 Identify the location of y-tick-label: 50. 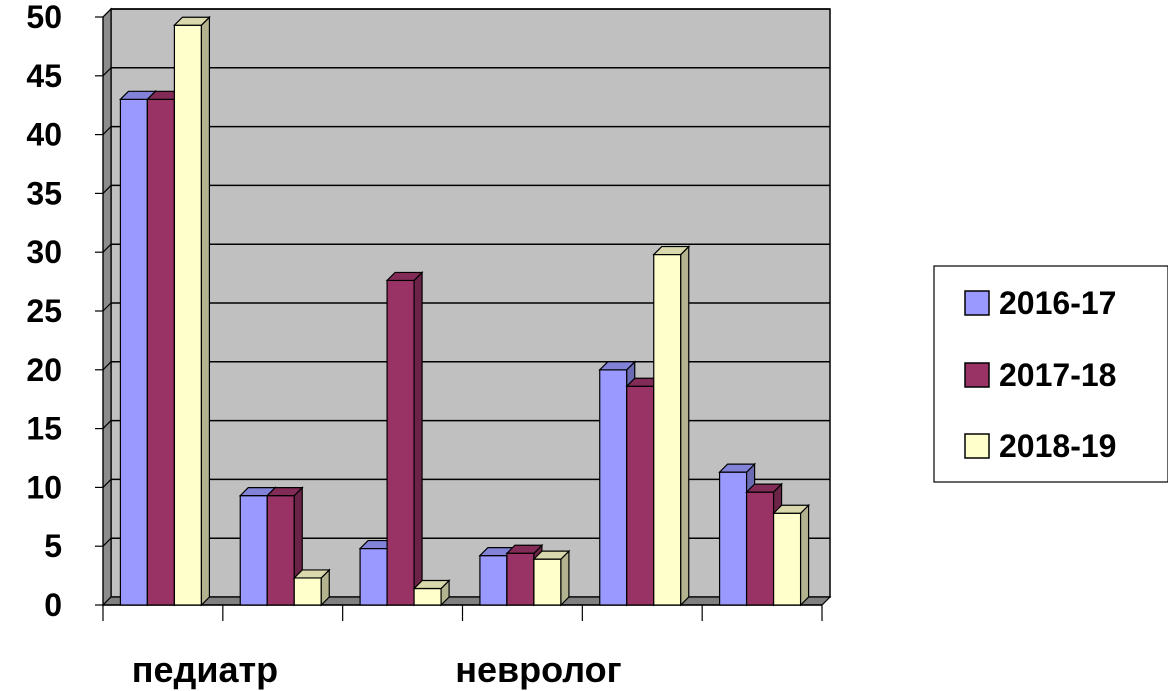
(44, 17).